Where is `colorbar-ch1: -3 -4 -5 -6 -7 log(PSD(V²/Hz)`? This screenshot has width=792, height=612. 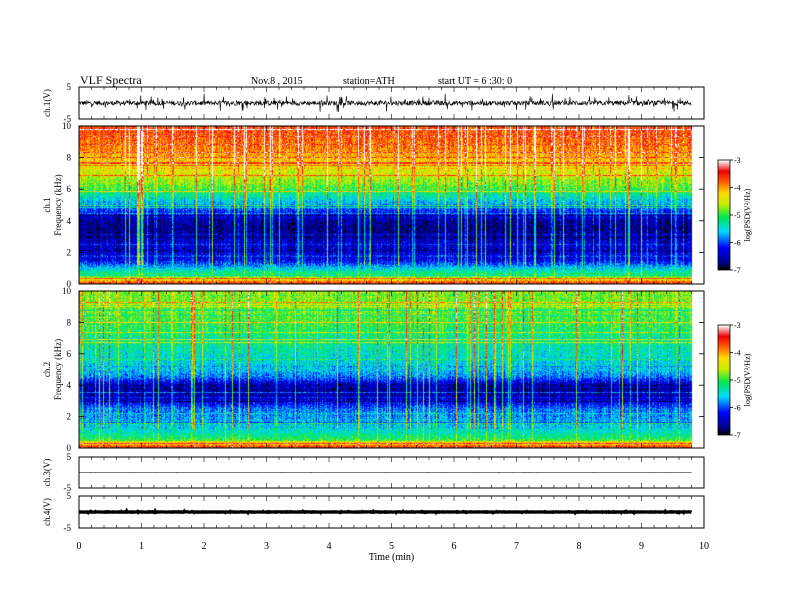 colorbar-ch1: -3 -4 -5 -6 -7 log(PSD(V²/Hz) is located at coordinates (734, 215).